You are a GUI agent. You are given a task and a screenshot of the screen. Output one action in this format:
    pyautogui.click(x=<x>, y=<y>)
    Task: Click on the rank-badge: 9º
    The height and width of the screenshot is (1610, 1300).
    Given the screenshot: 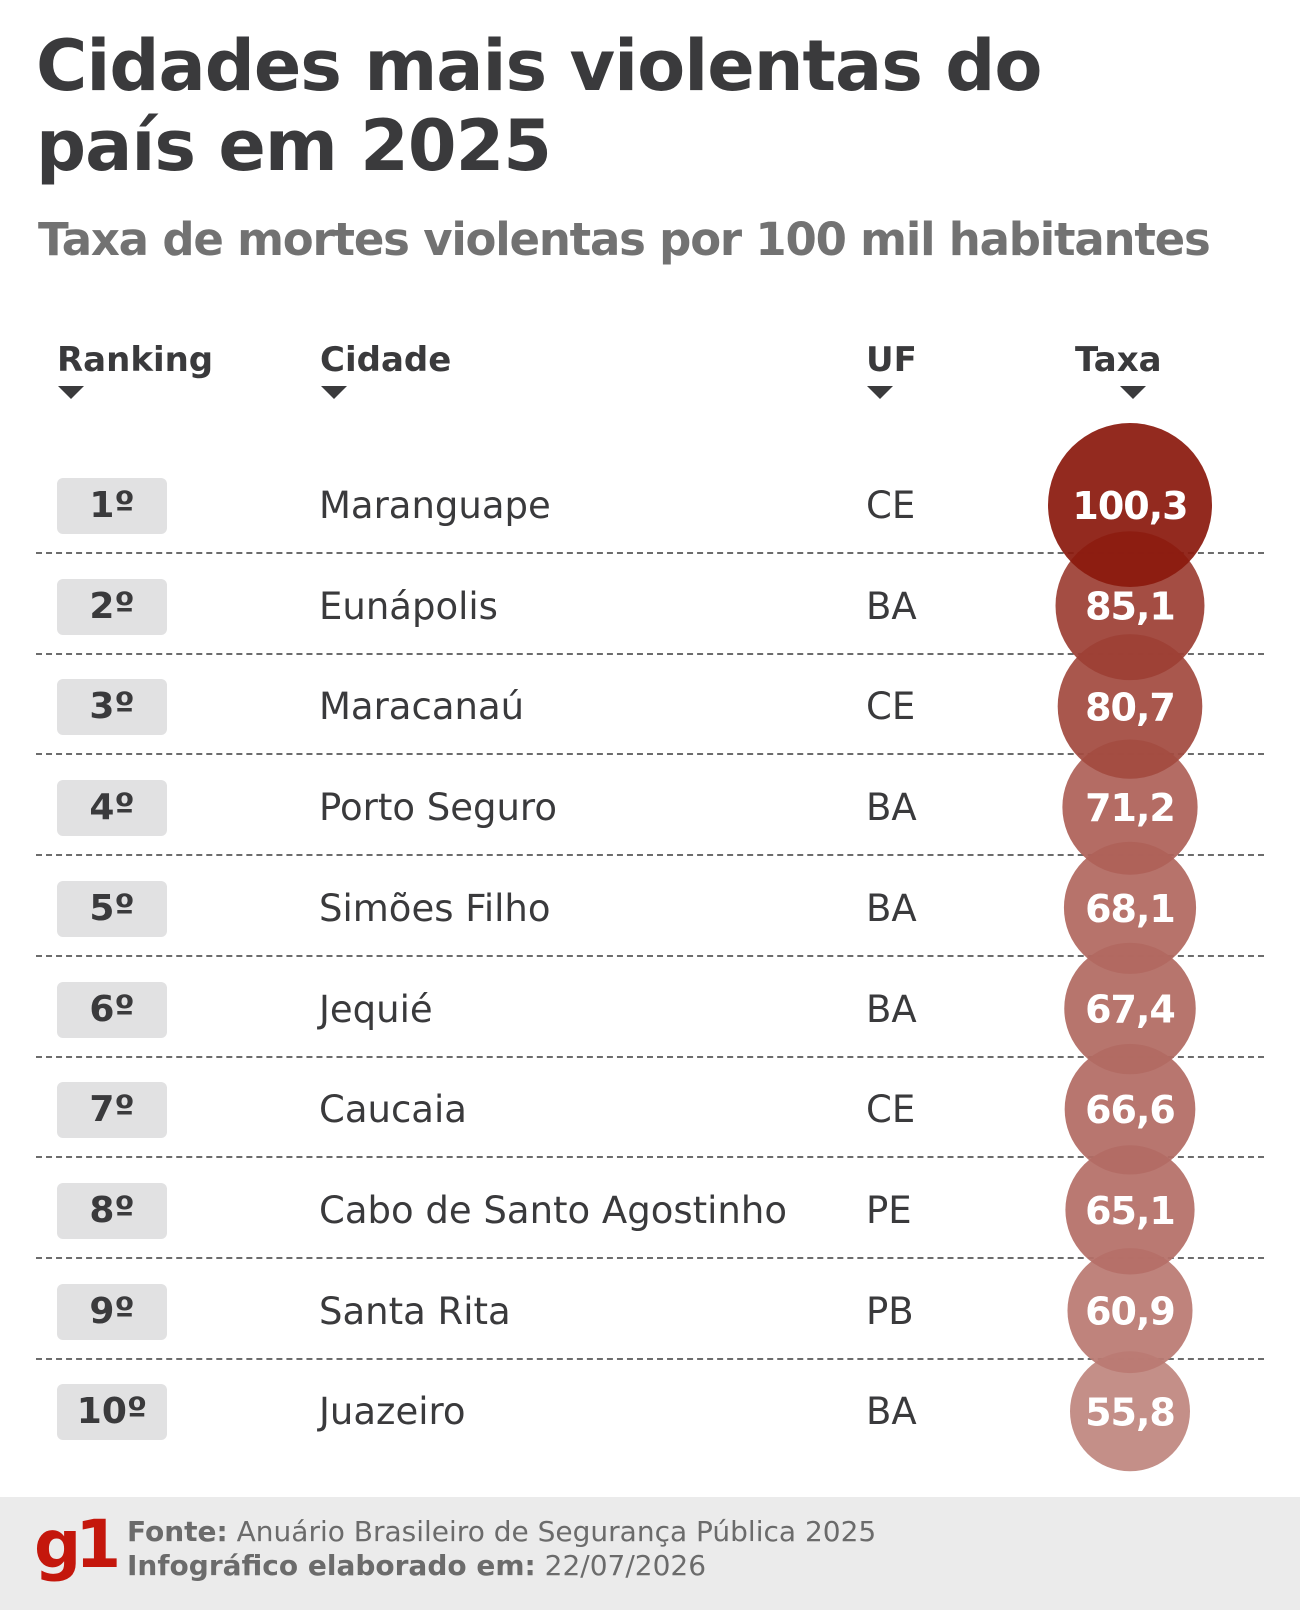 What is the action you would take?
    pyautogui.click(x=112, y=1311)
    